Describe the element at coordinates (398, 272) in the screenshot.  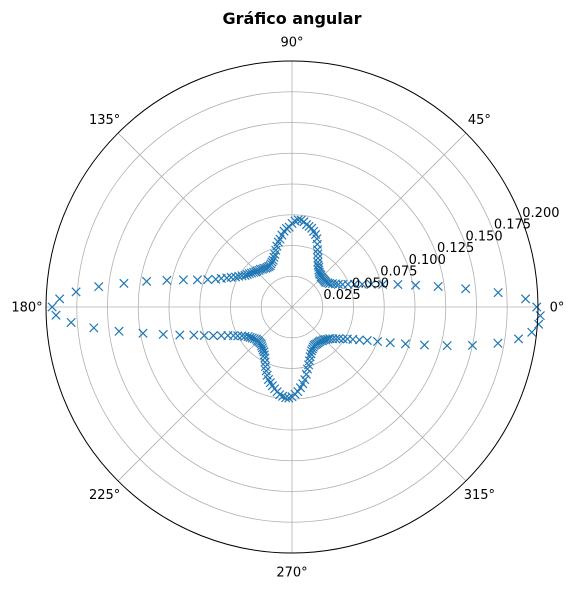
I see `r-tick-label: 0.075` at that location.